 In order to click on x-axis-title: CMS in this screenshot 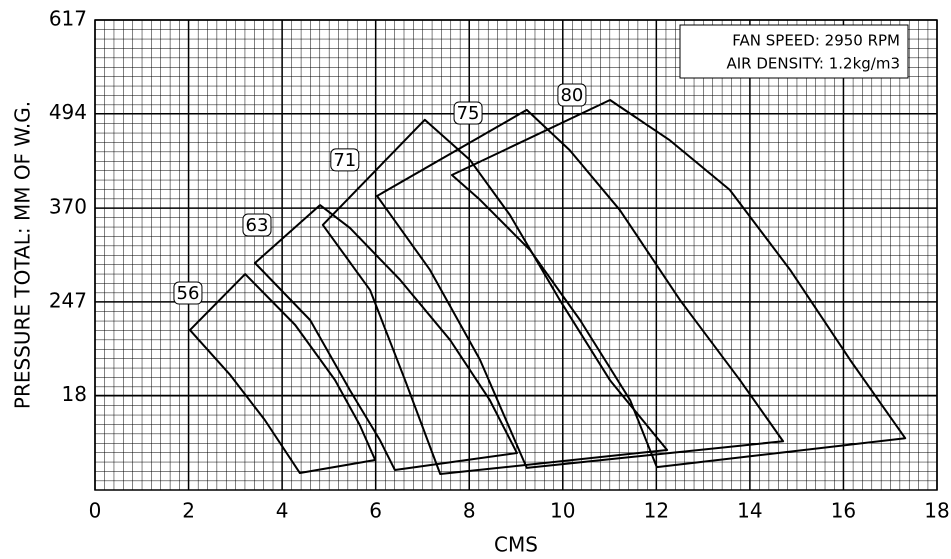, I will do `click(516, 545)`.